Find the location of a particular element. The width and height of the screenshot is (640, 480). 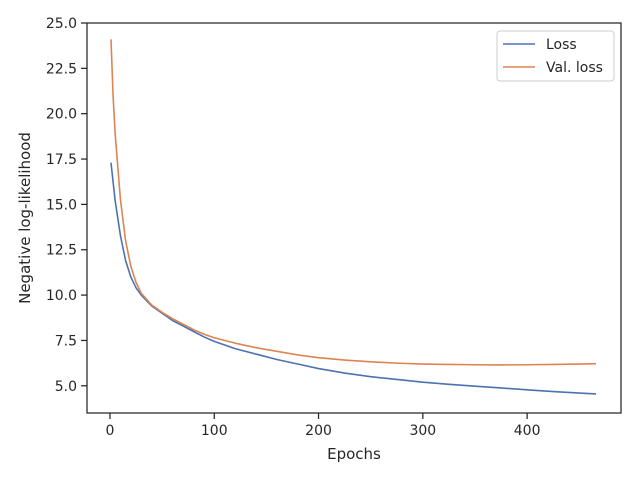

x-tick-label: 400 is located at coordinates (527, 431).